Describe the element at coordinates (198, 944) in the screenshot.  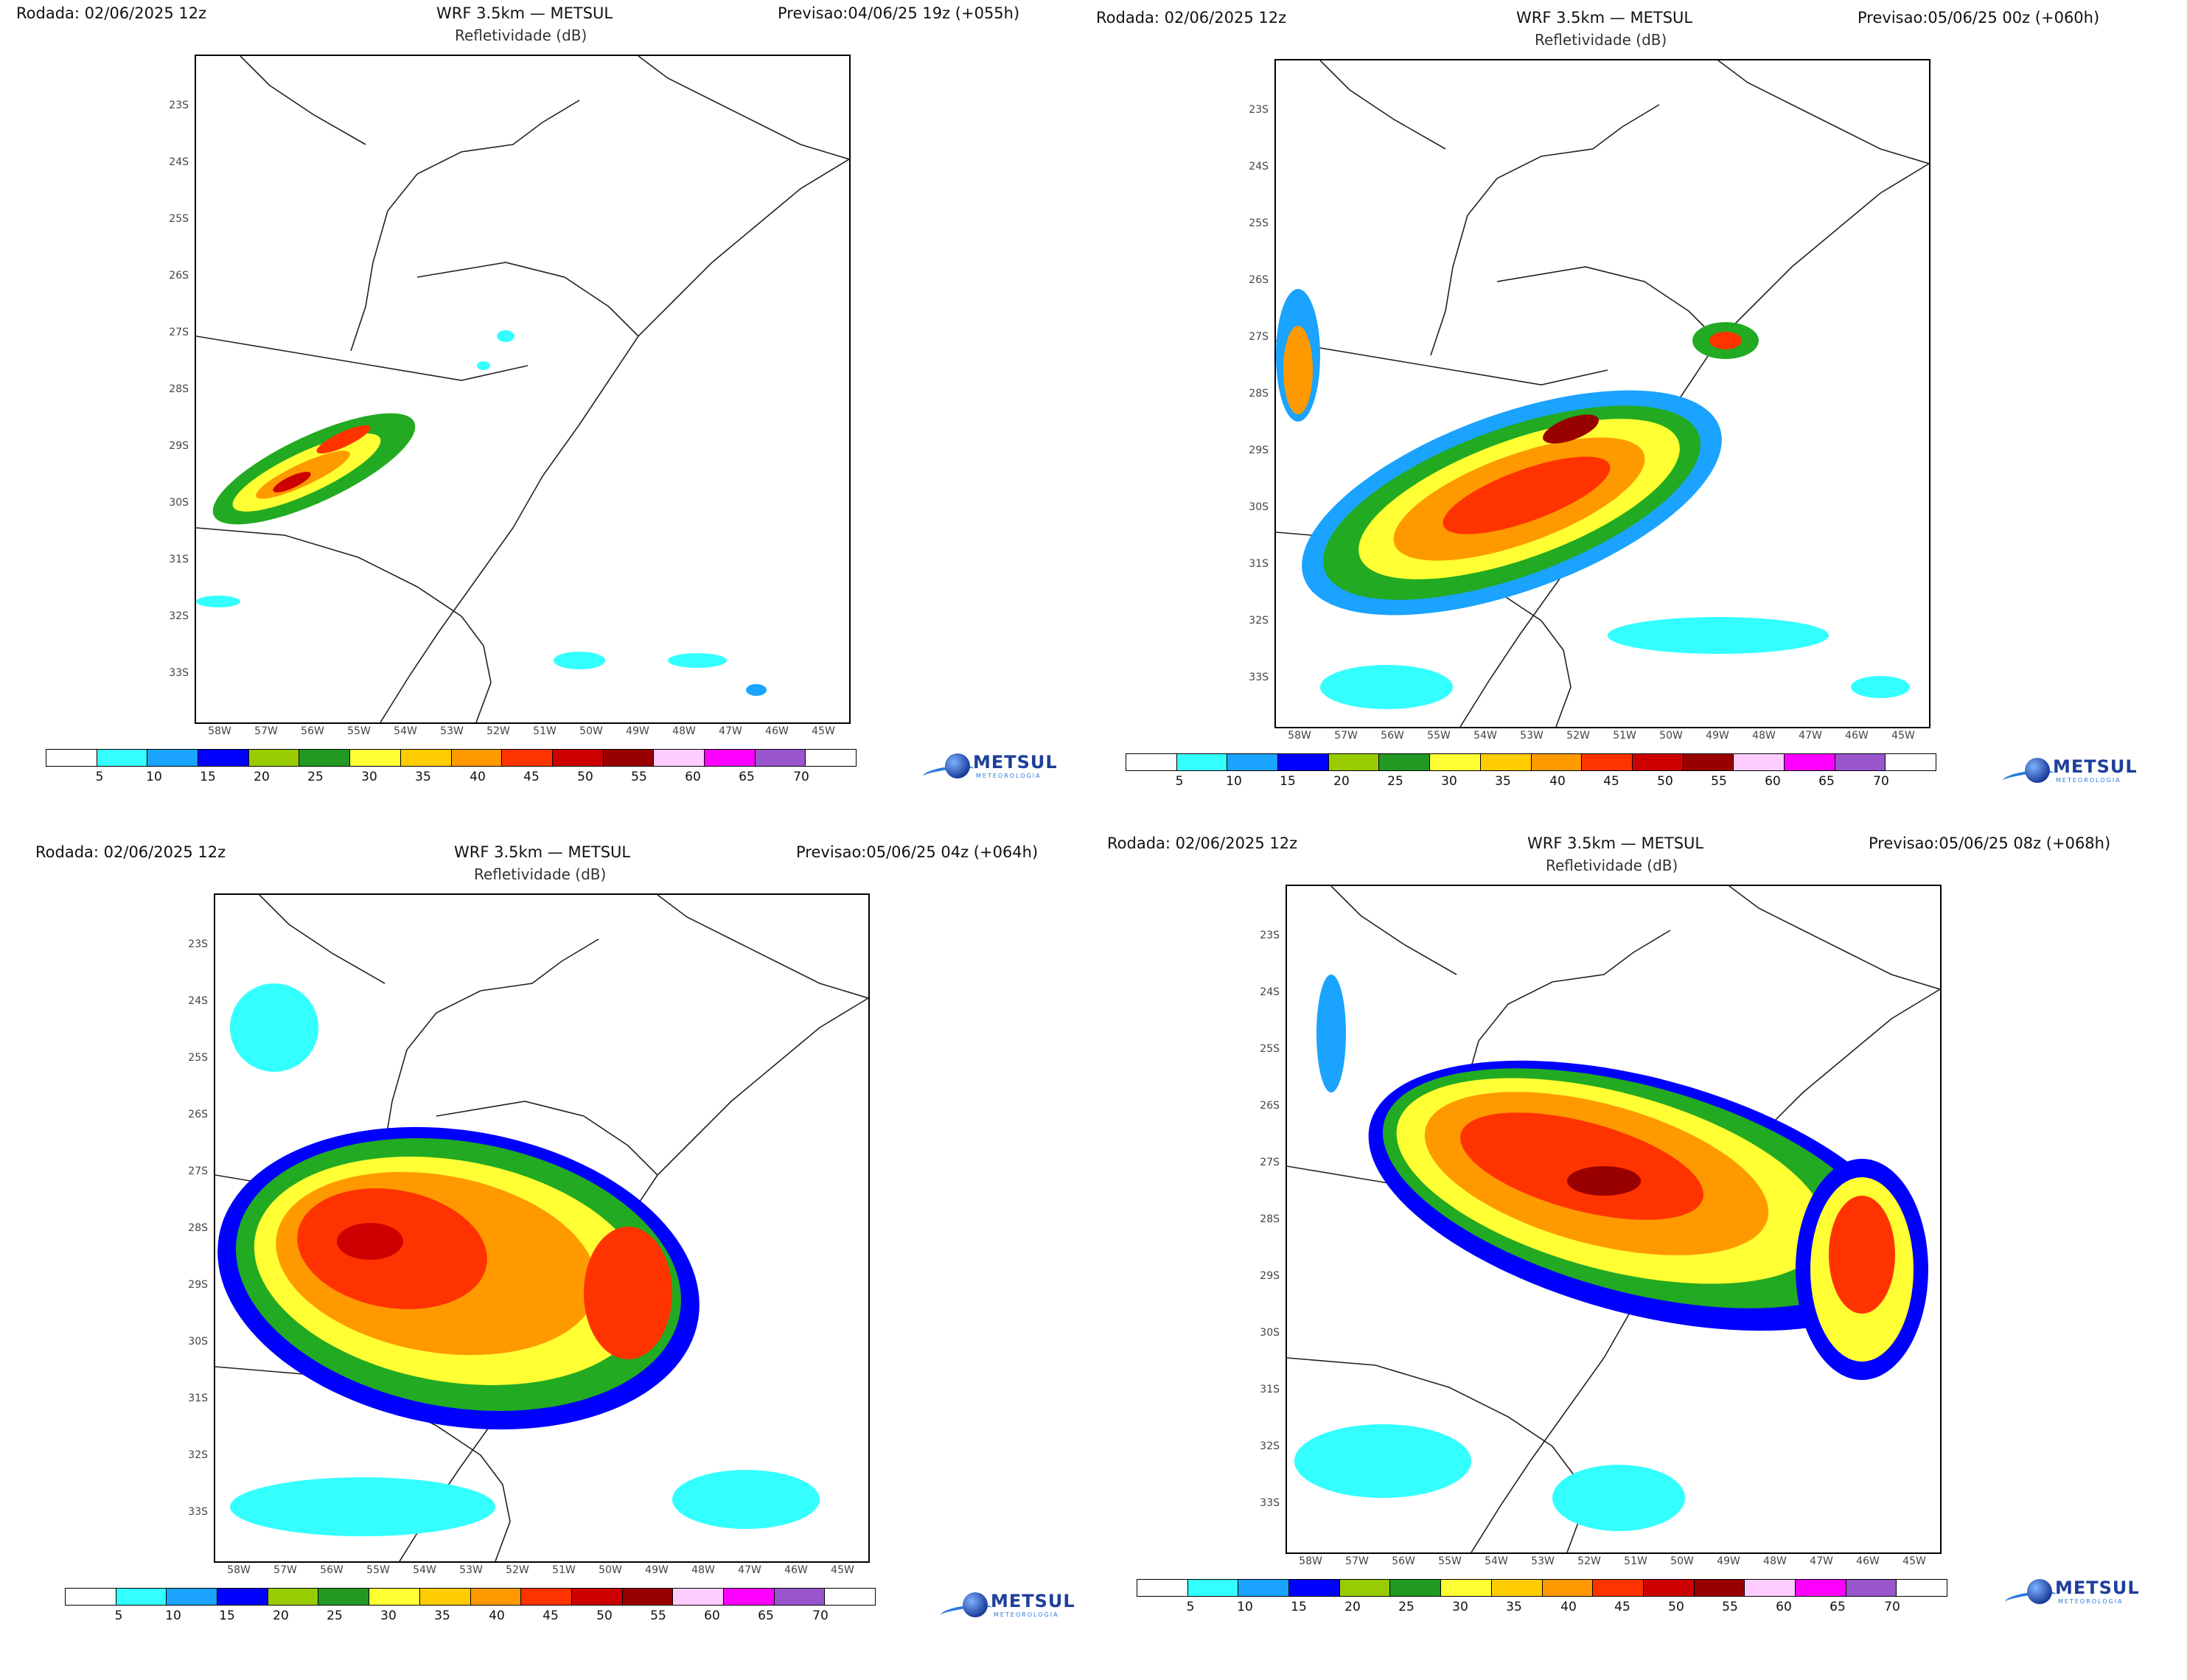
I see `lat-label: 23S` at that location.